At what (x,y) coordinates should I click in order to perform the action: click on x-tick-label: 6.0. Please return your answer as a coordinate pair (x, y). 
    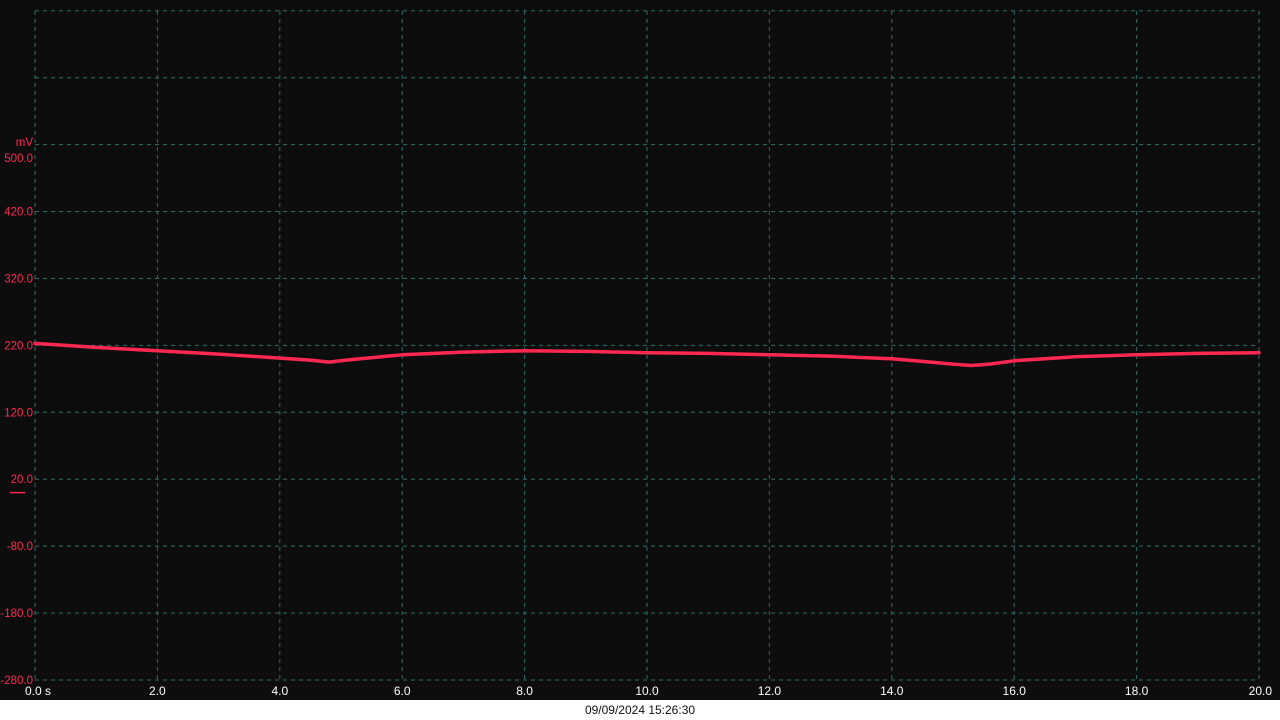
    Looking at the image, I should click on (402, 691).